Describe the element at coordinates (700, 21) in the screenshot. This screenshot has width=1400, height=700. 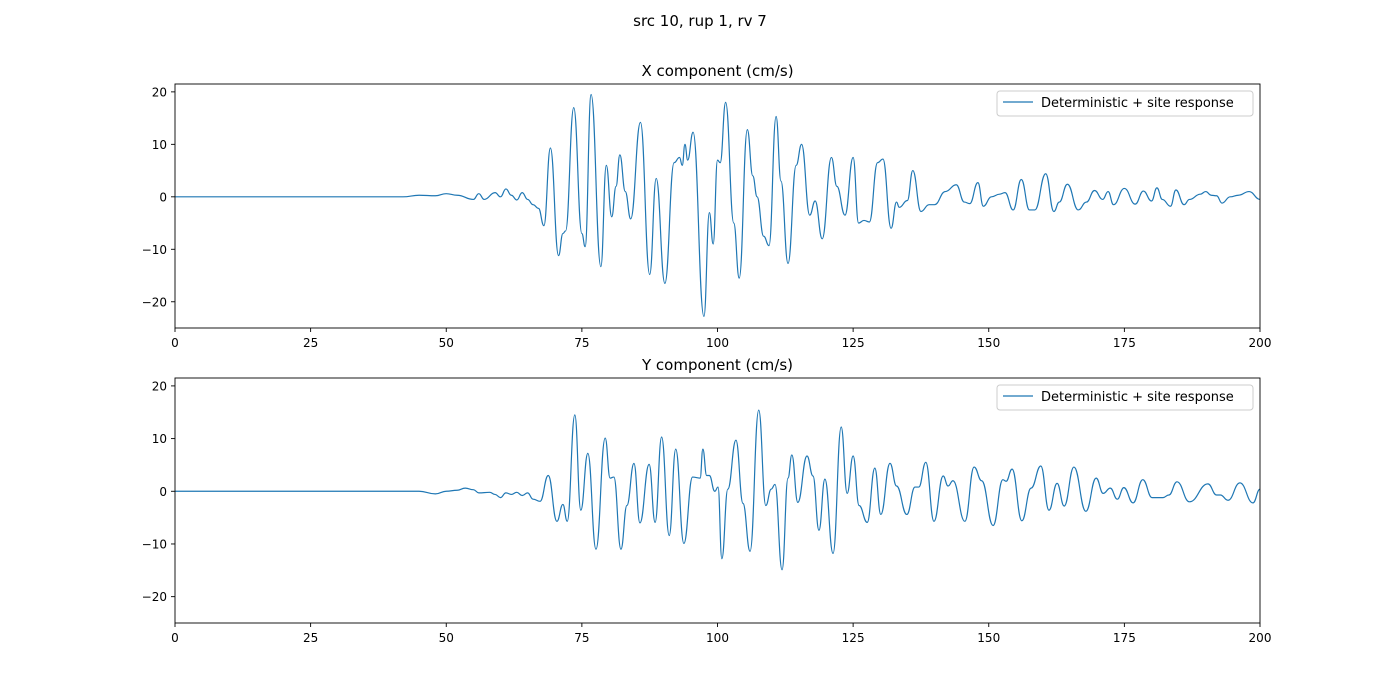
I see `figure-suptitle: src 10, rup 1, rv 7` at that location.